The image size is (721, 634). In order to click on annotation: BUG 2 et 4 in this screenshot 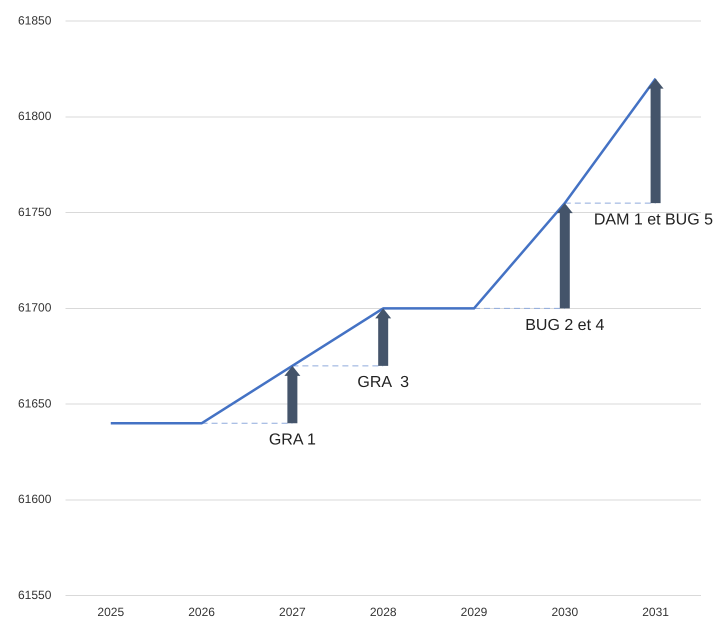, I will do `click(564, 325)`.